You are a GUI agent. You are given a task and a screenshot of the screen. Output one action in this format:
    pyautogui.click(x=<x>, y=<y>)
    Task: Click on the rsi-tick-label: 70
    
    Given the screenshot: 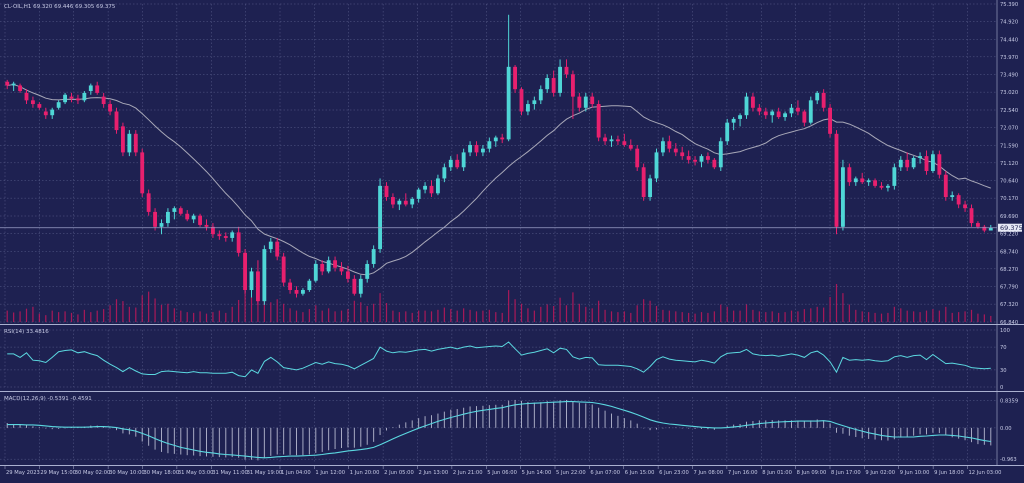 What is the action you would take?
    pyautogui.click(x=1003, y=348)
    